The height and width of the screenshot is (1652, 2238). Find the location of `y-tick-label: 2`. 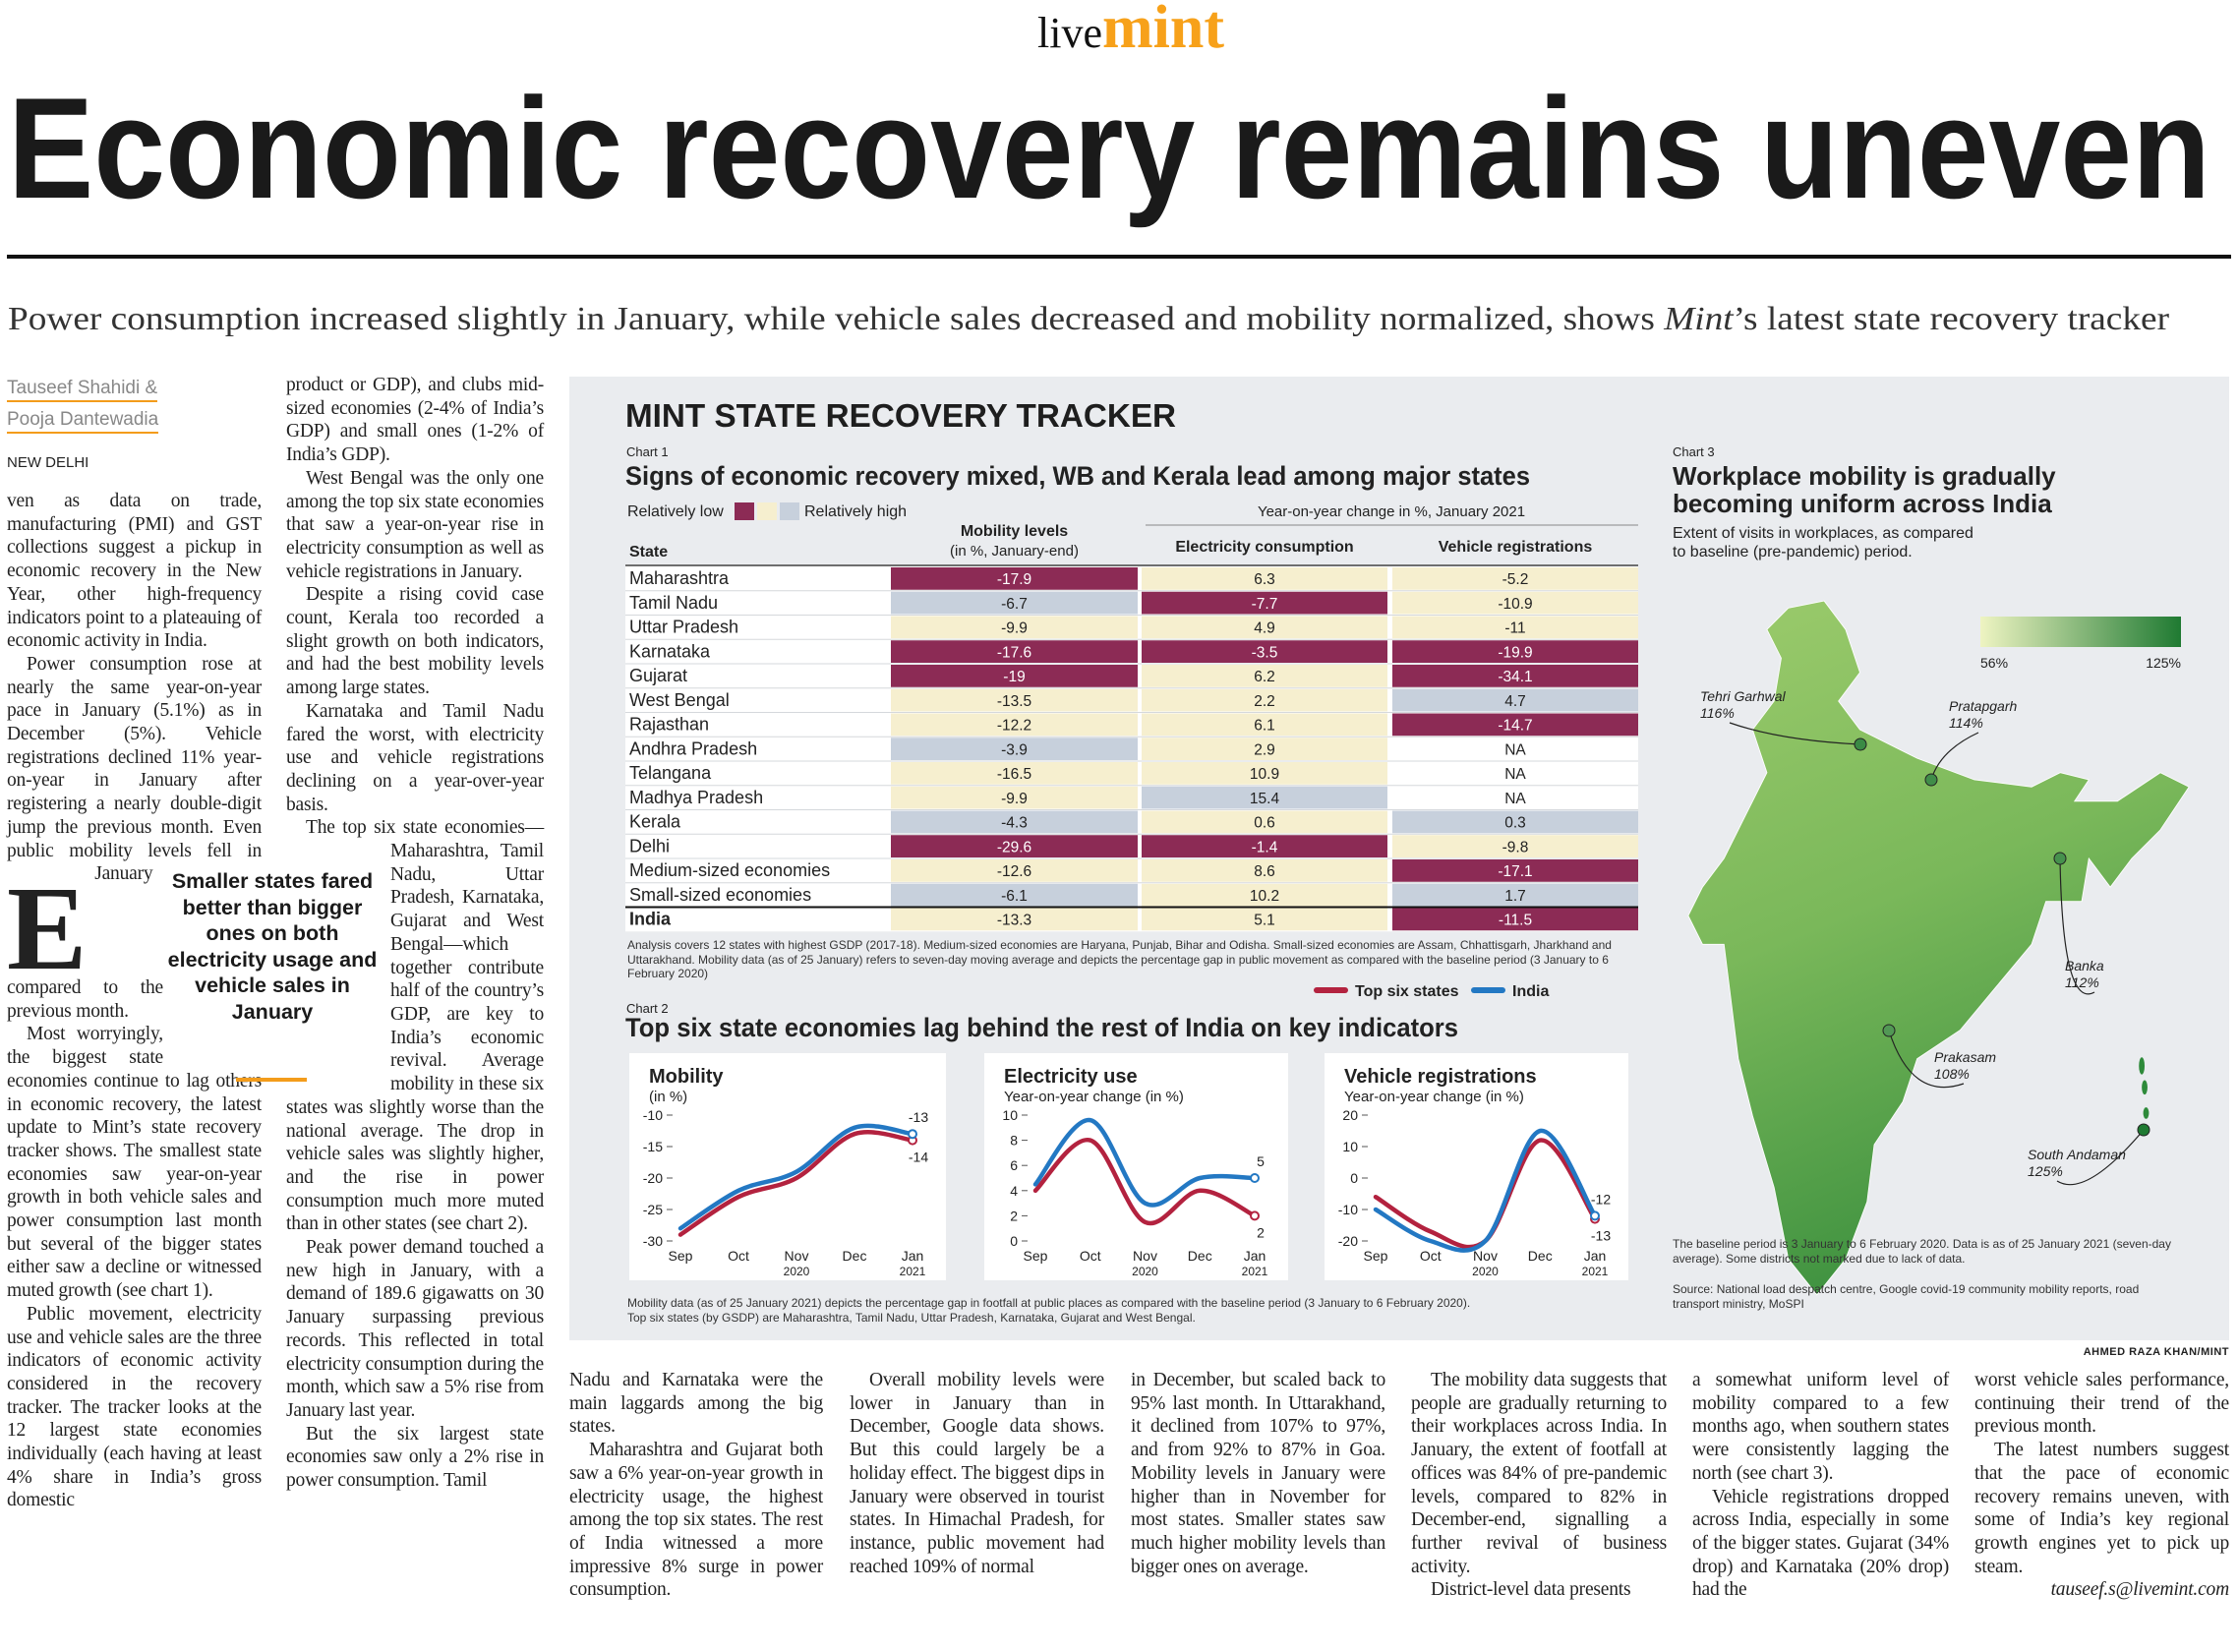

y-tick-label: 2 is located at coordinates (1014, 1215).